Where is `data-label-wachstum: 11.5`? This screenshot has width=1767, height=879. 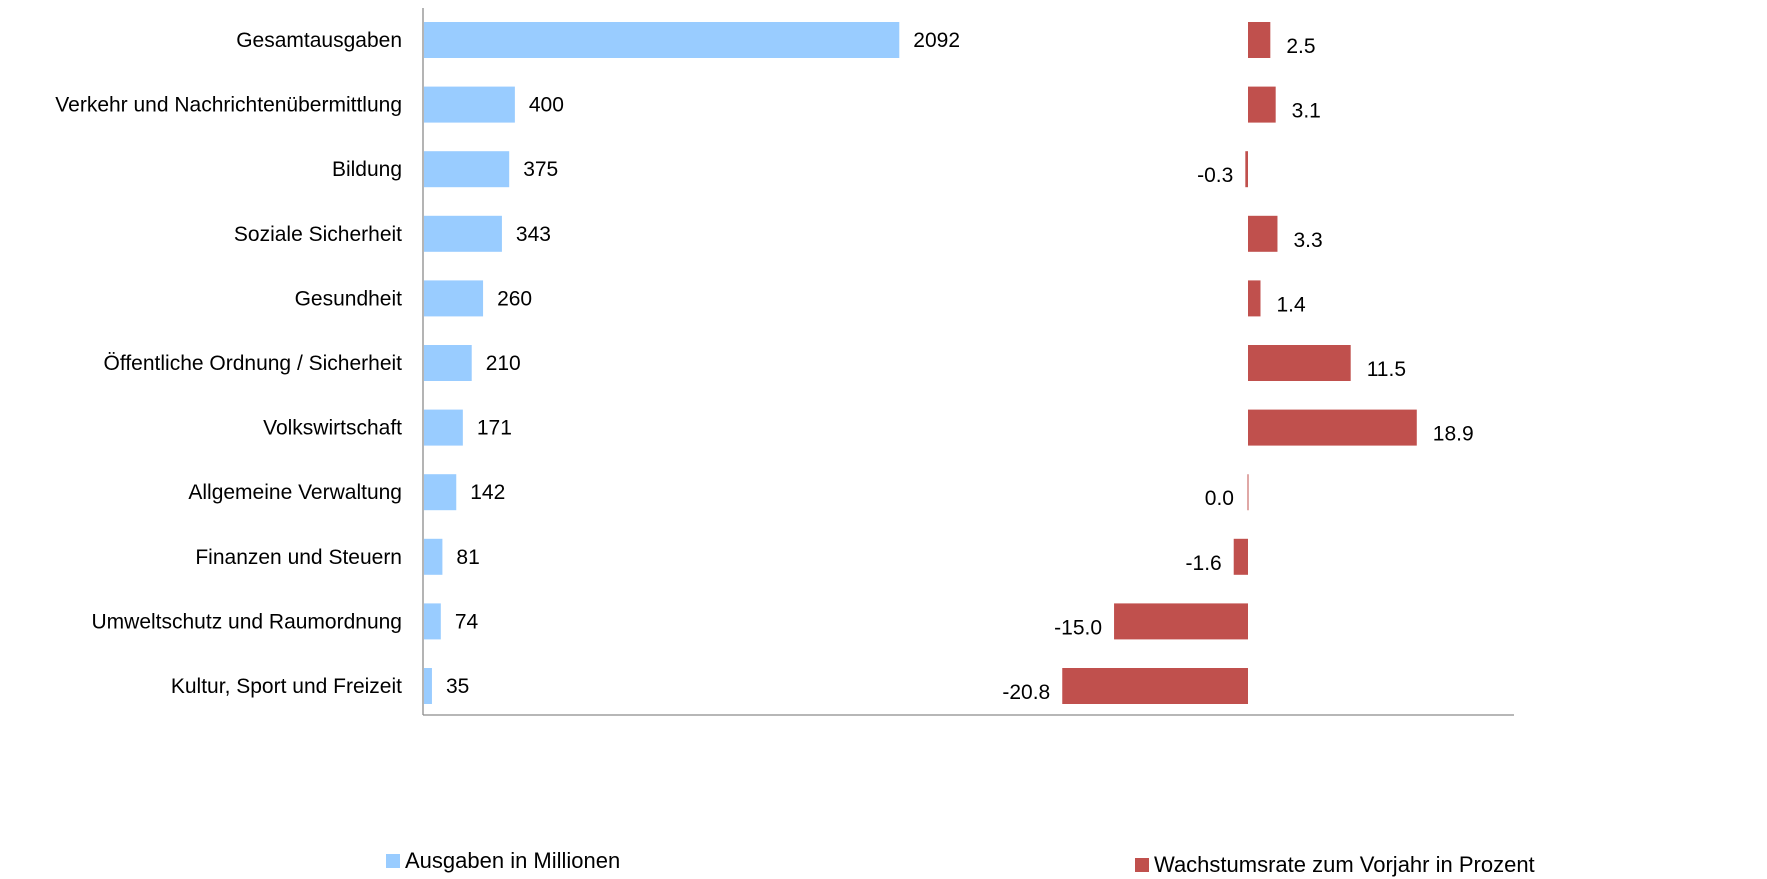
data-label-wachstum: 11.5 is located at coordinates (1386, 369).